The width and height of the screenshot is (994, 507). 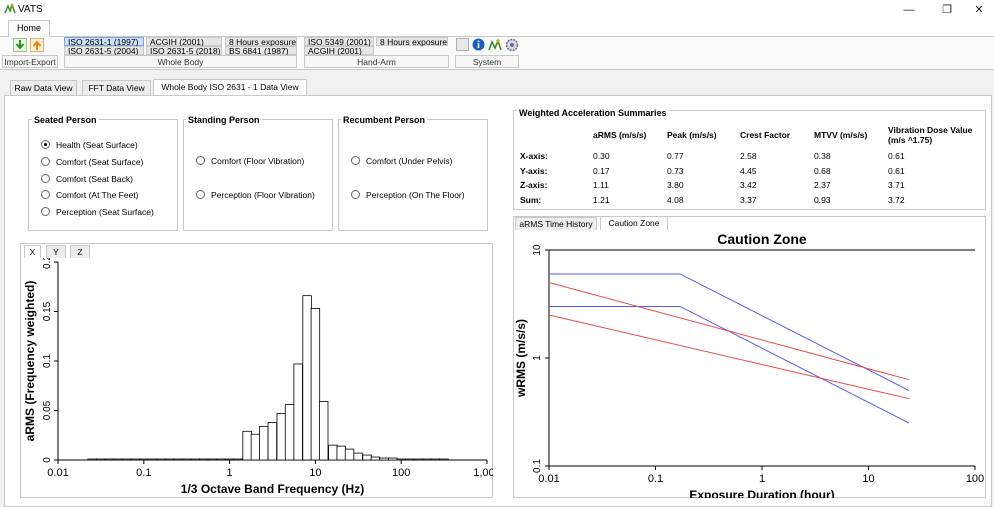 I want to click on axis-tab-y: Y, so click(x=56, y=251).